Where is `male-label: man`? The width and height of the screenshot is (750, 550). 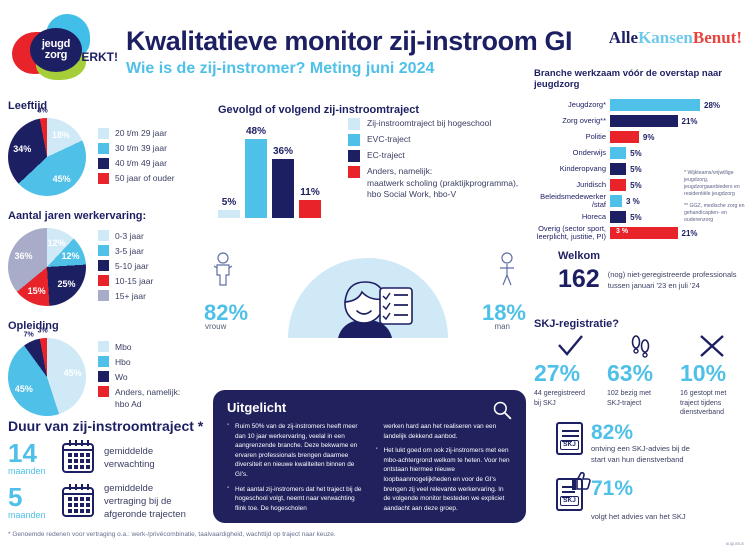 male-label: man is located at coordinates (502, 326).